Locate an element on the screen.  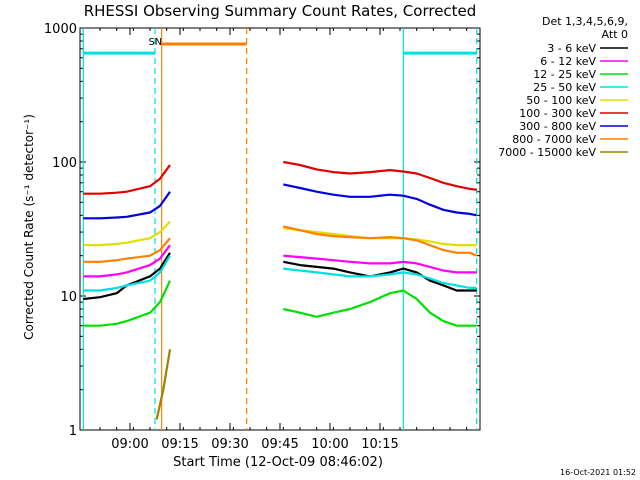
legend-label: 7000 - 15000 keV is located at coordinates (547, 152).